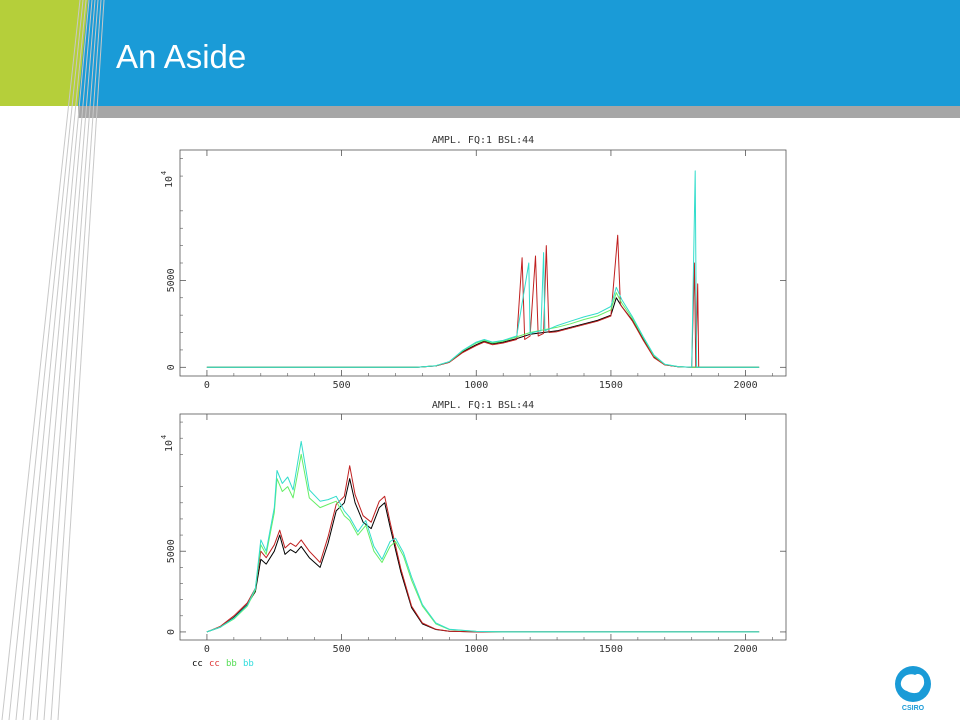 This screenshot has width=960, height=720. I want to click on banner-gray-bar, so click(519, 112).